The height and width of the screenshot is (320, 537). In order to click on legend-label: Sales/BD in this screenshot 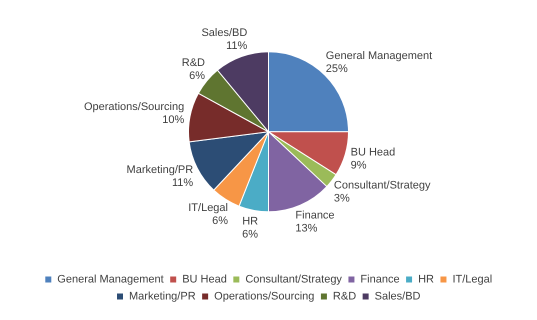, I will do `click(397, 296)`.